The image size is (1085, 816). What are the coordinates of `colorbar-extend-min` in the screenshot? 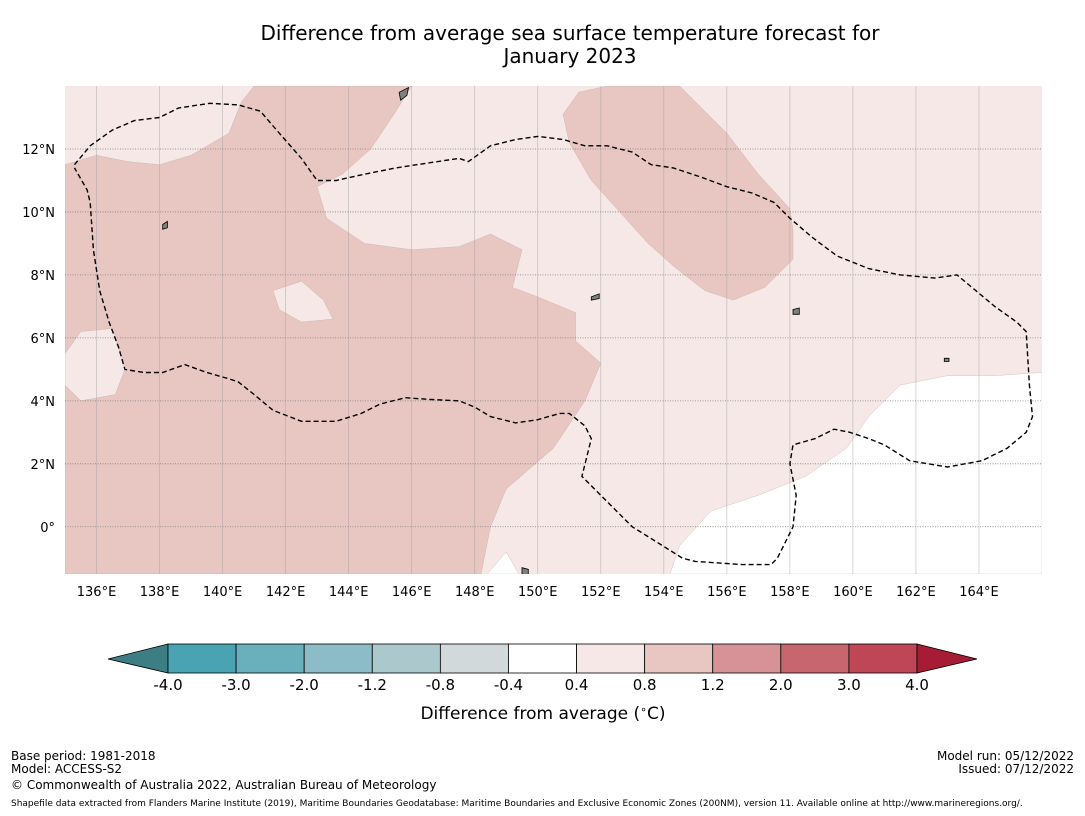 It's located at (138, 658).